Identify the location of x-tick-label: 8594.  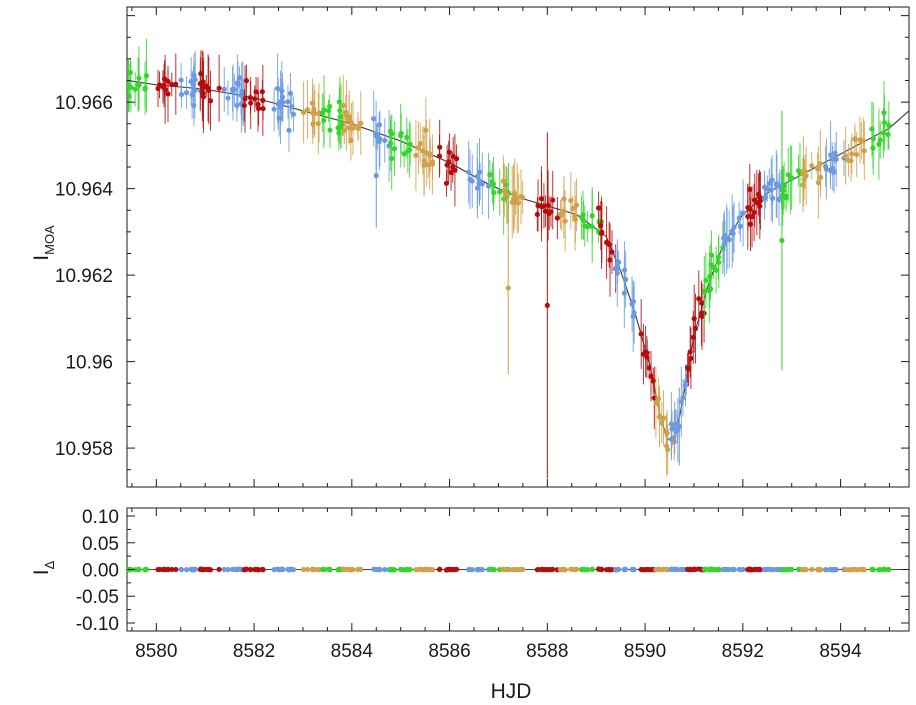
(840, 651).